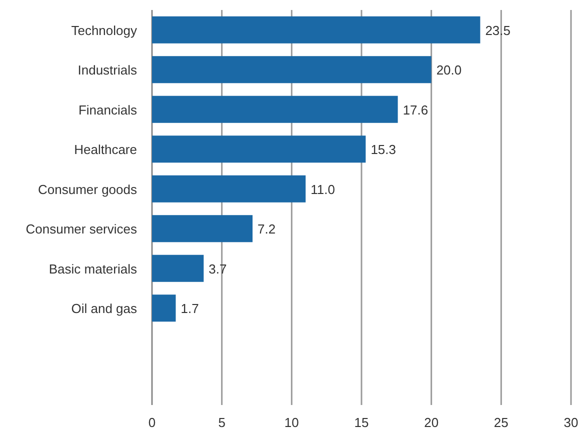 The image size is (581, 437). I want to click on x-tick-label: 20, so click(431, 422).